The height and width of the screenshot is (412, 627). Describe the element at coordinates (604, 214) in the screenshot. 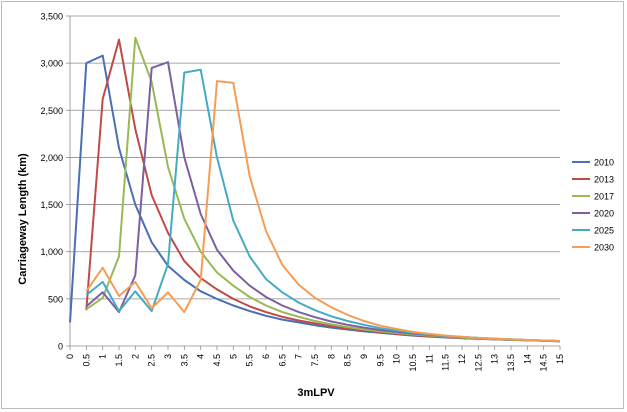

I see `legend-label-2020: 2020` at that location.